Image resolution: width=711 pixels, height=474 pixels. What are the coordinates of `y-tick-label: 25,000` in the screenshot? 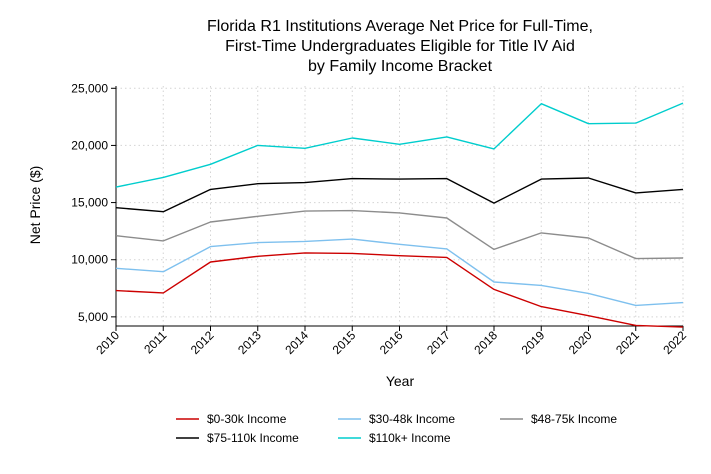 It's located at (89, 88).